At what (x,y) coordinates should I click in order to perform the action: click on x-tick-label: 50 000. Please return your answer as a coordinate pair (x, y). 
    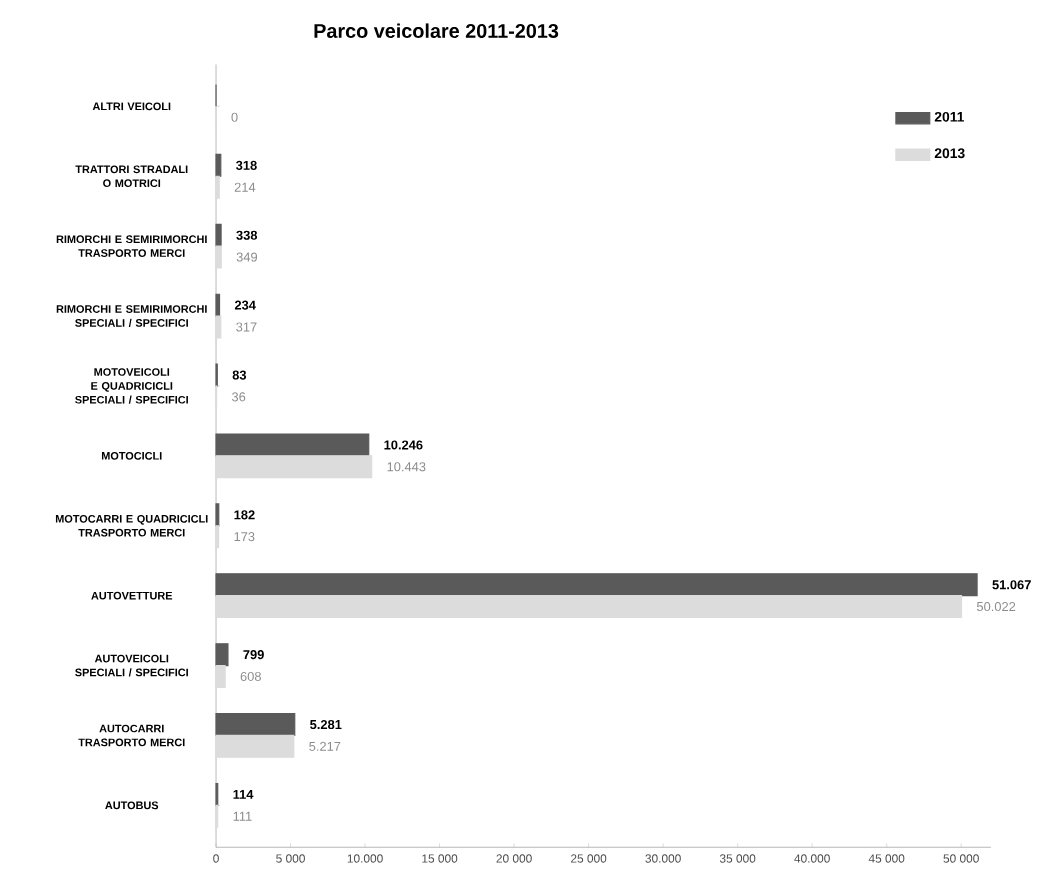
    Looking at the image, I should click on (961, 858).